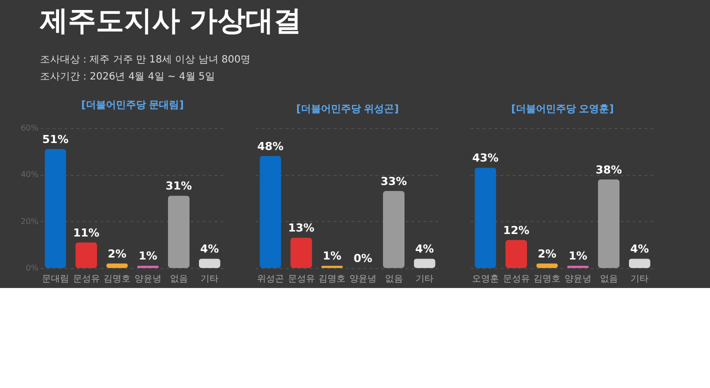 The width and height of the screenshot is (710, 388). What do you see at coordinates (86, 233) in the screenshot?
I see `data-label: 11%` at bounding box center [86, 233].